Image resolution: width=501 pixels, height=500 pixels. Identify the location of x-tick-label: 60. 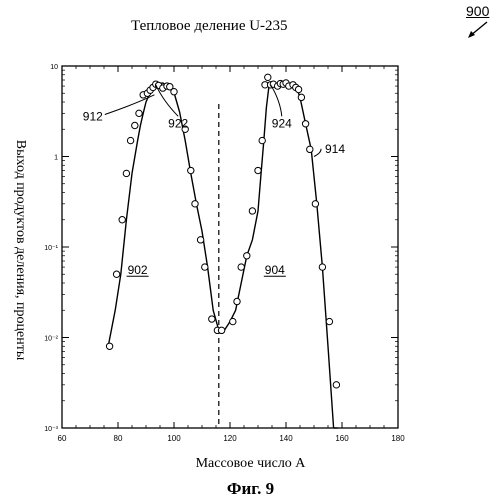
(62, 438).